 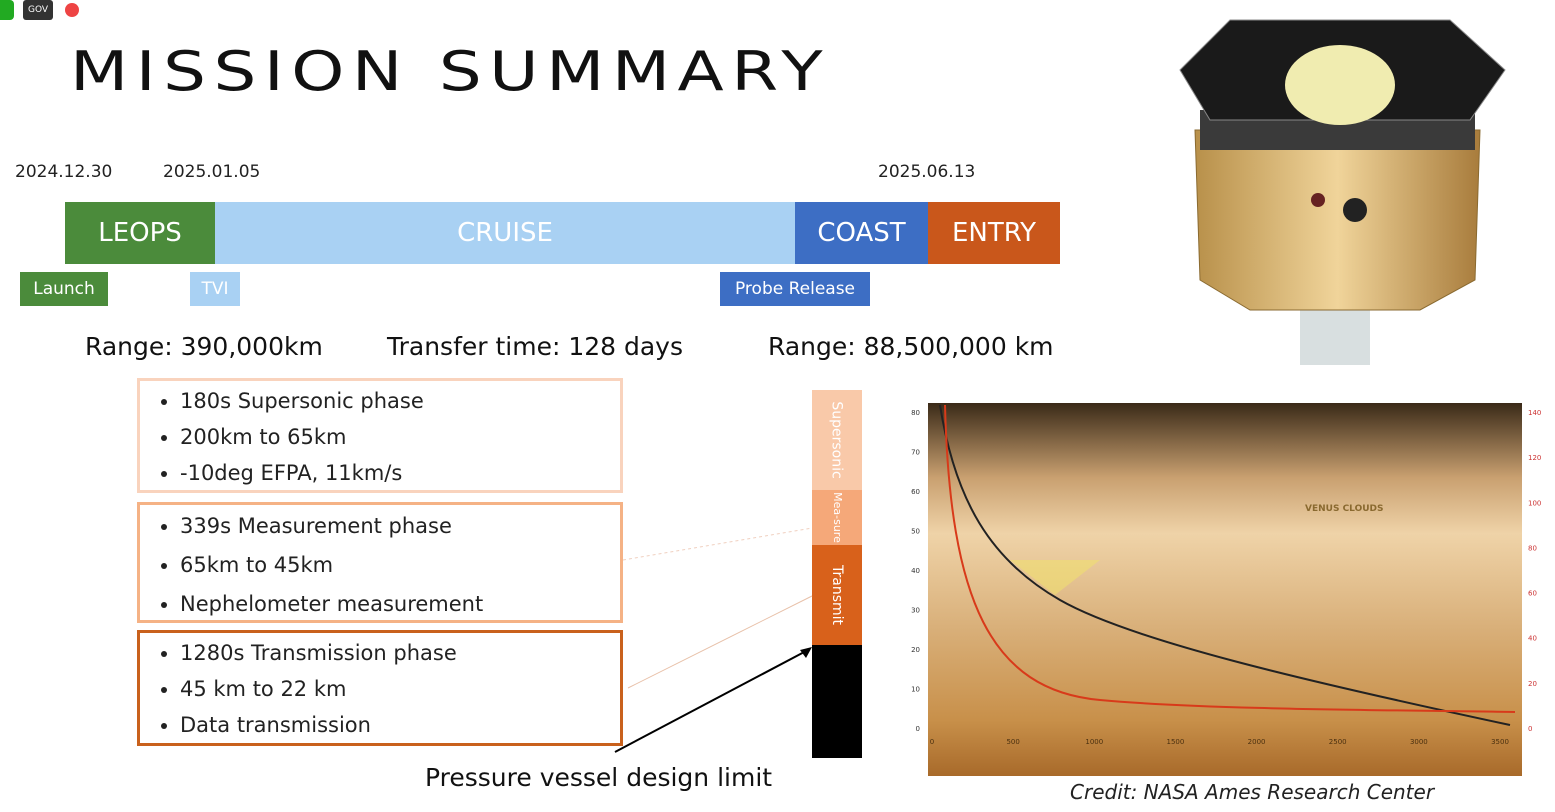 I want to click on bullet: 65km to 45km, so click(x=400, y=565).